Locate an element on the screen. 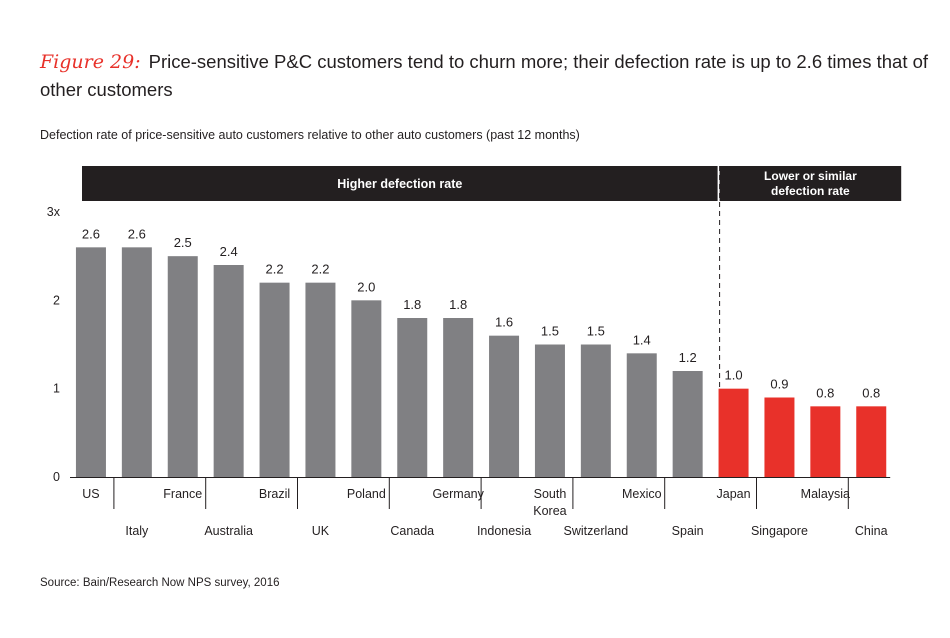 The image size is (950, 638). category-label-15: Singapore is located at coordinates (779, 531).